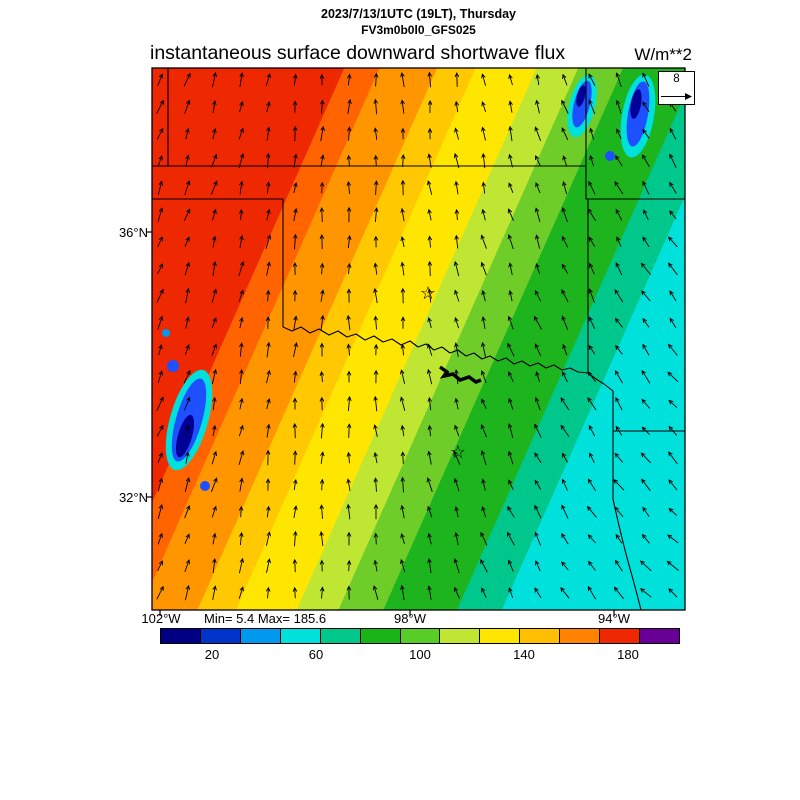  Describe the element at coordinates (420, 654) in the screenshot. I see `colorbar-tick: 100` at that location.